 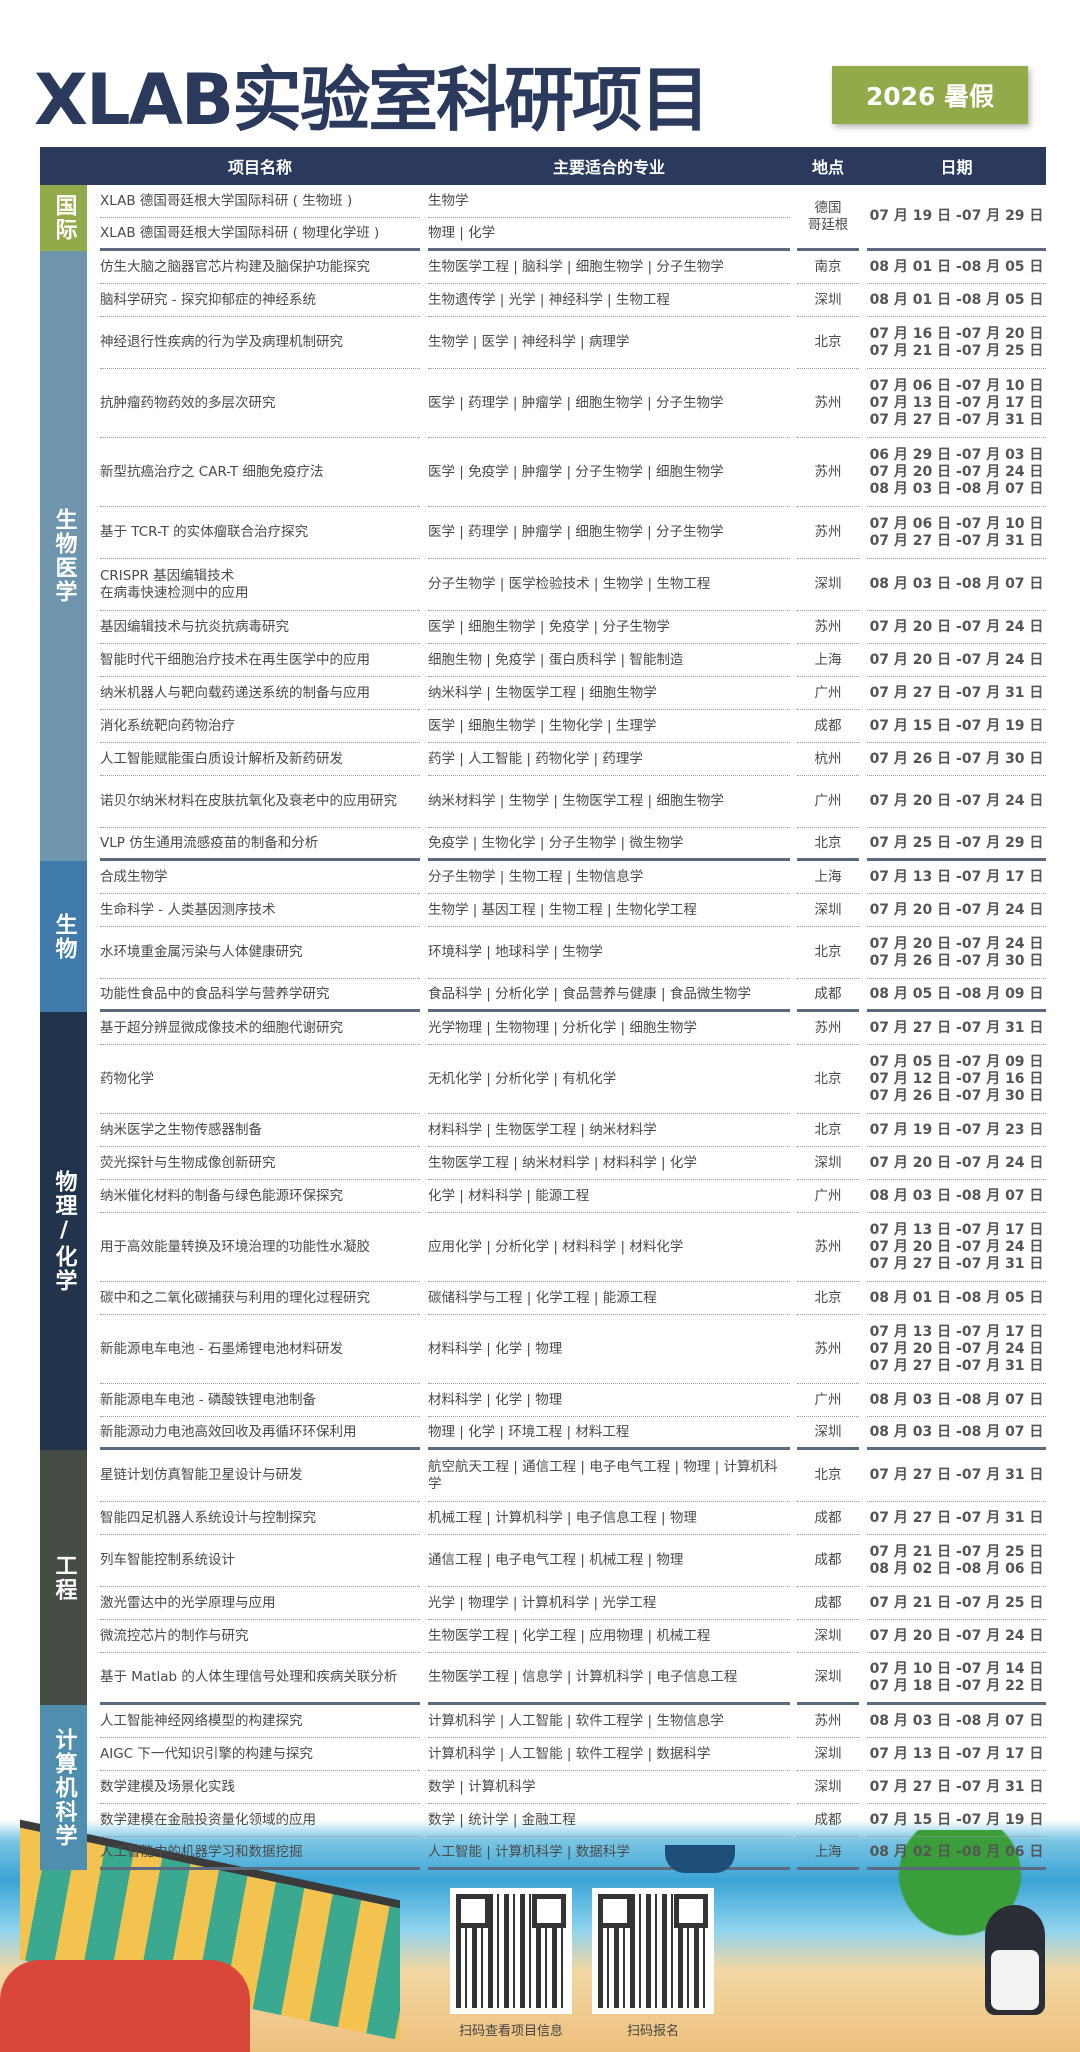 I want to click on project-name: 列车智能控制系统设计, so click(x=260, y=1561).